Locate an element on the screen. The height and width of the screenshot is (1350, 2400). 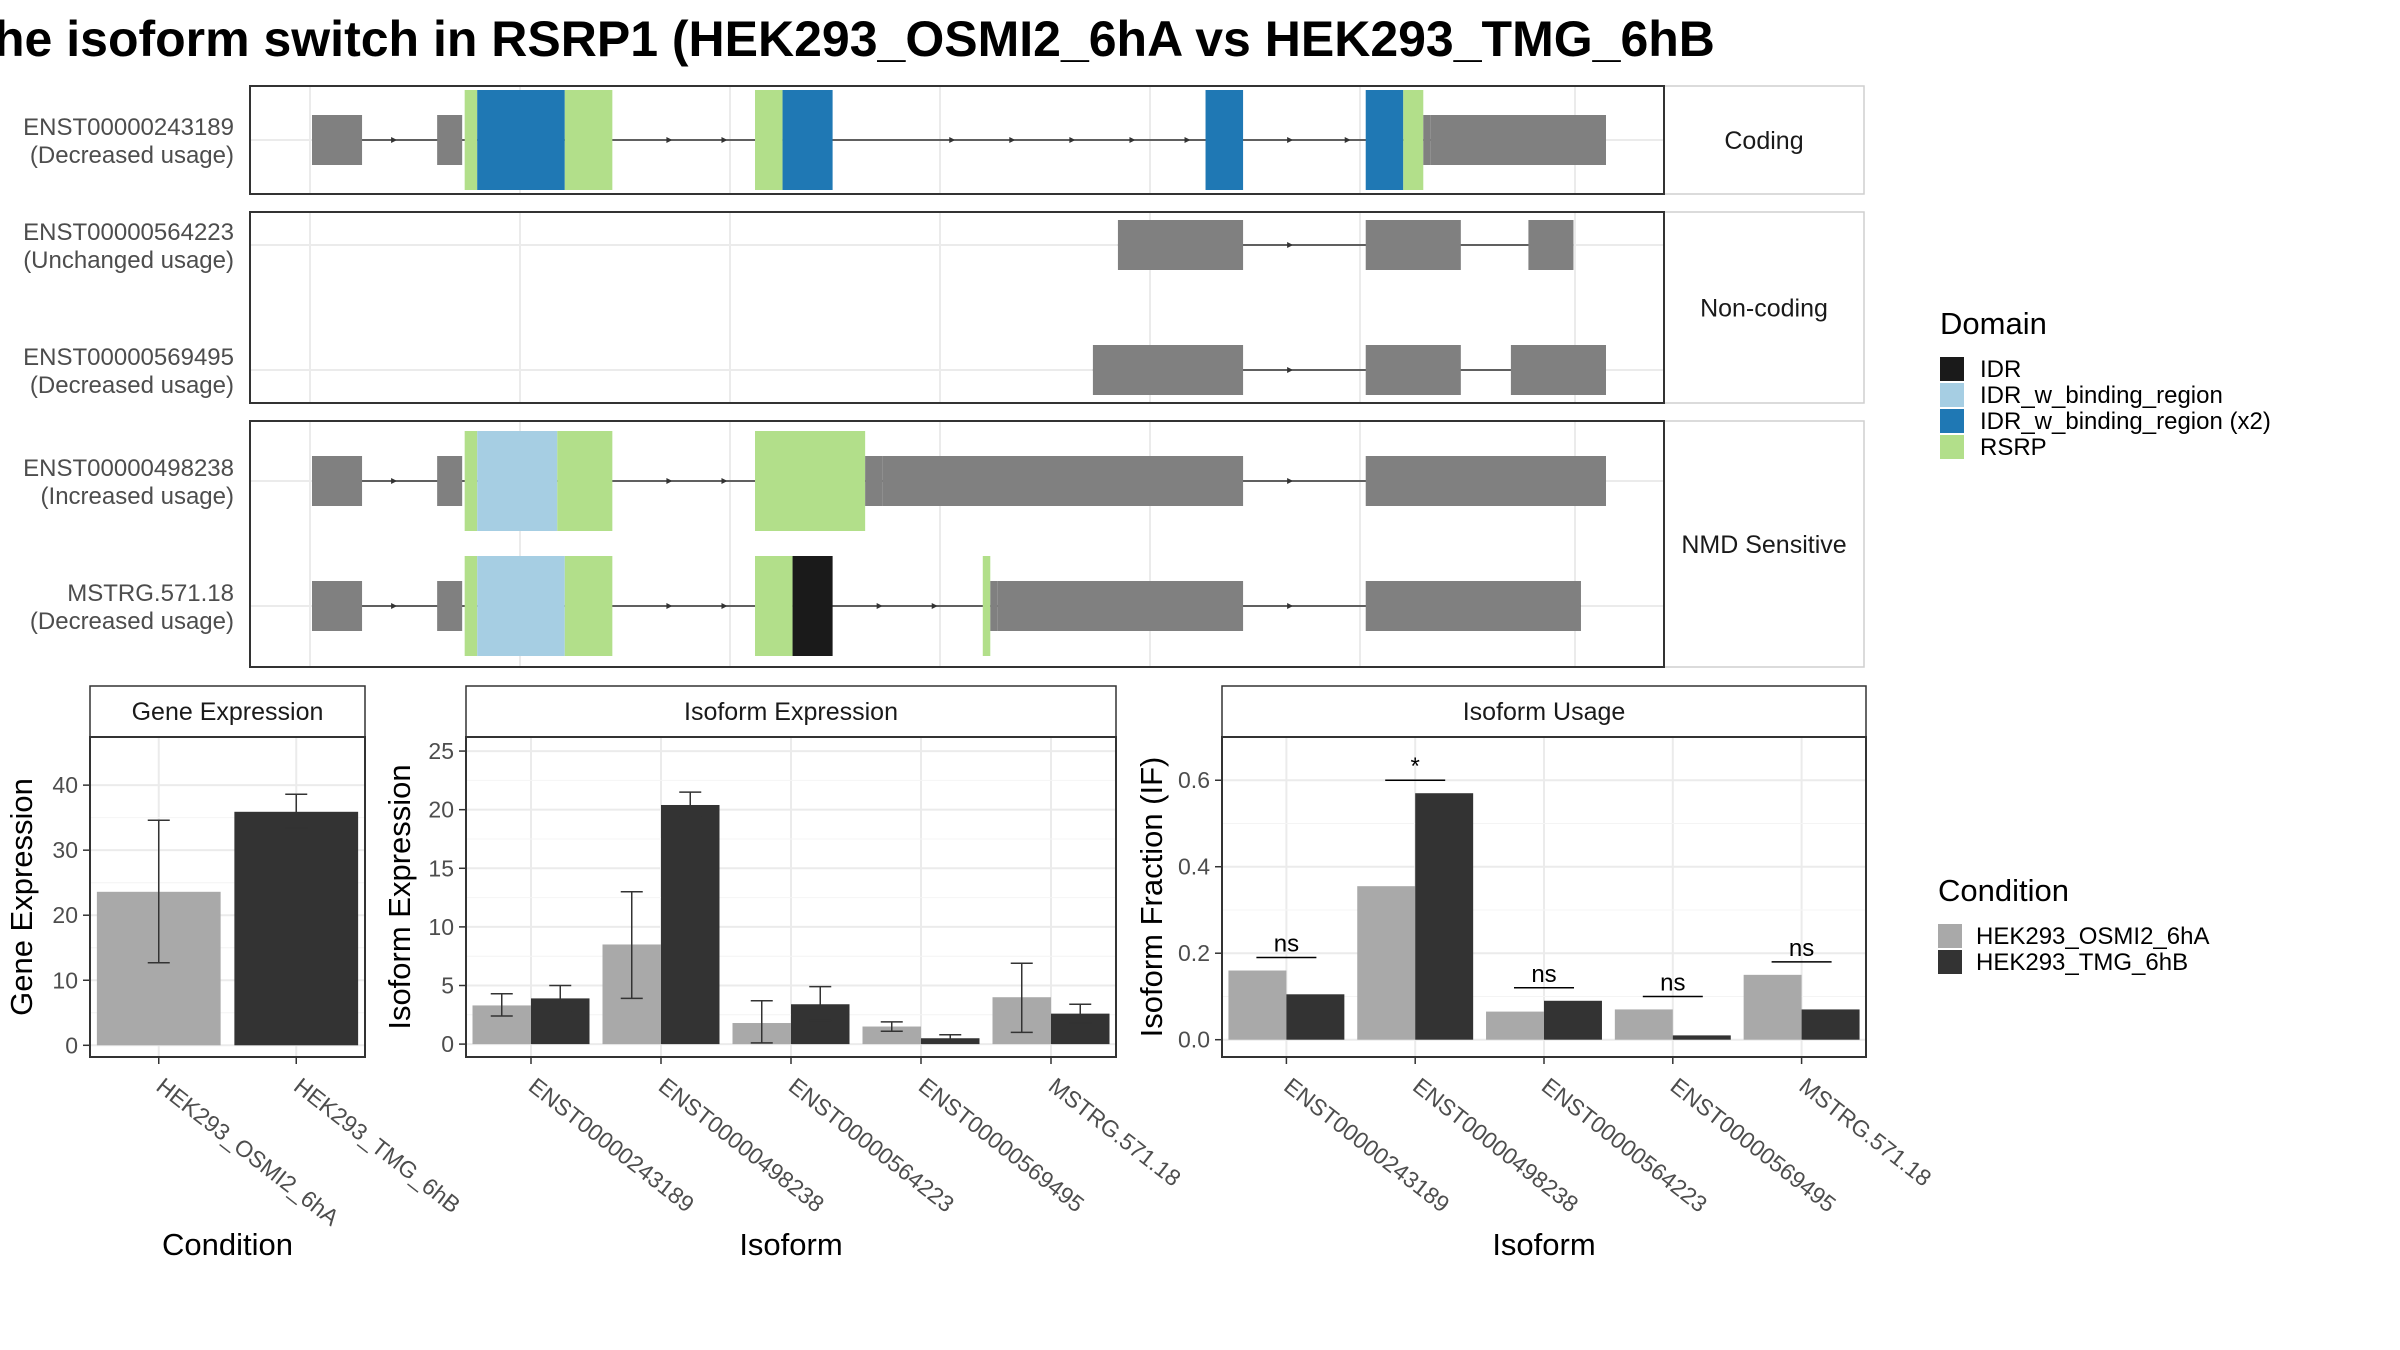
y-axis-title: Isoform Fraction (IF) is located at coordinates (1151, 897).